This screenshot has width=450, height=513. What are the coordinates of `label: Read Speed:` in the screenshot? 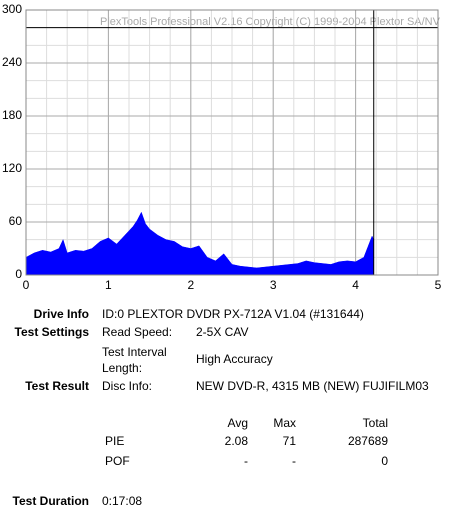 It's located at (137, 332).